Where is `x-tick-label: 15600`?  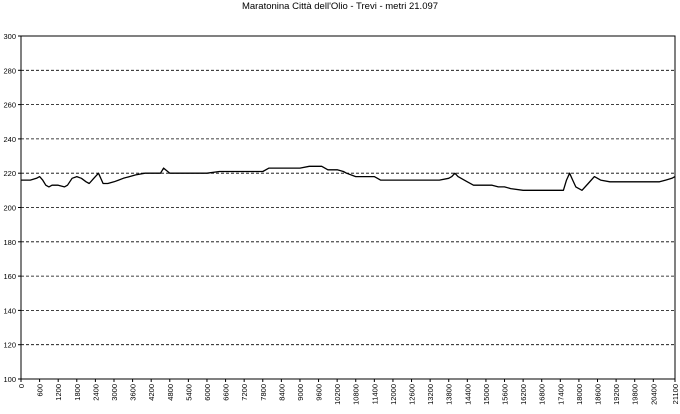
x-tick-label: 15600 is located at coordinates (505, 394).